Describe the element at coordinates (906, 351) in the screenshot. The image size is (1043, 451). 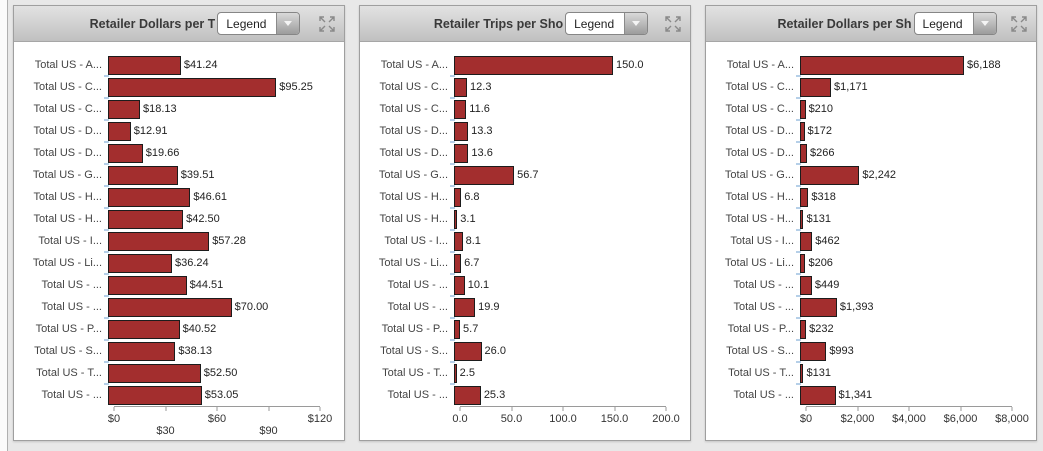
I see `bar-track: $993` at that location.